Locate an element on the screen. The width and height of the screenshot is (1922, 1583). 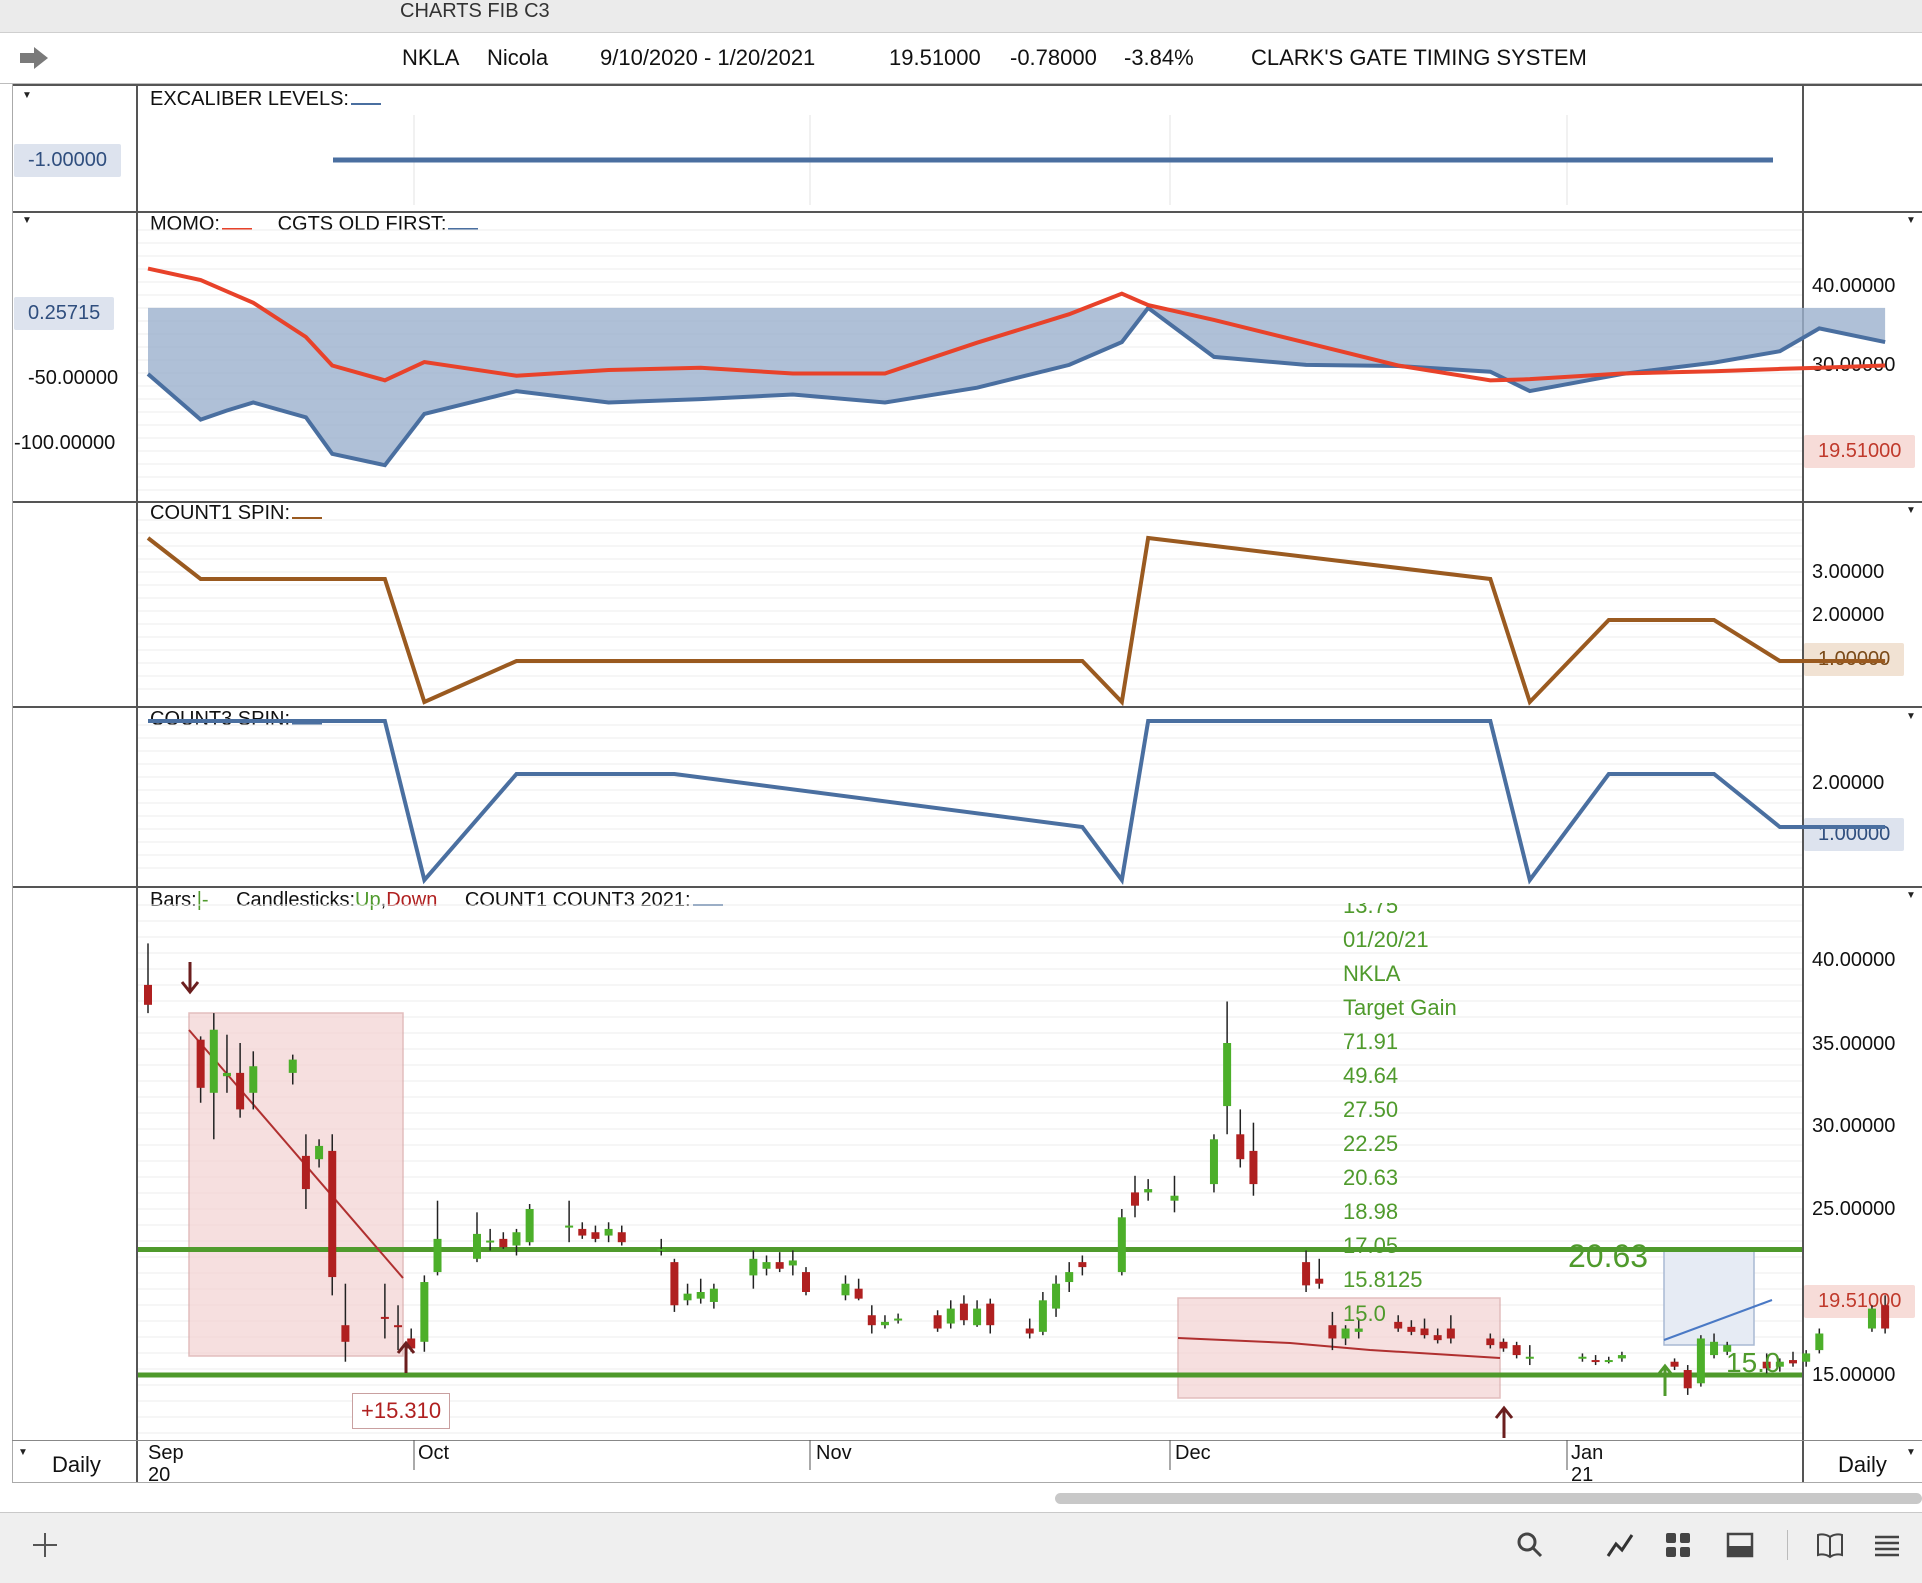
month-label: Sep 20 is located at coordinates (166, 1464).